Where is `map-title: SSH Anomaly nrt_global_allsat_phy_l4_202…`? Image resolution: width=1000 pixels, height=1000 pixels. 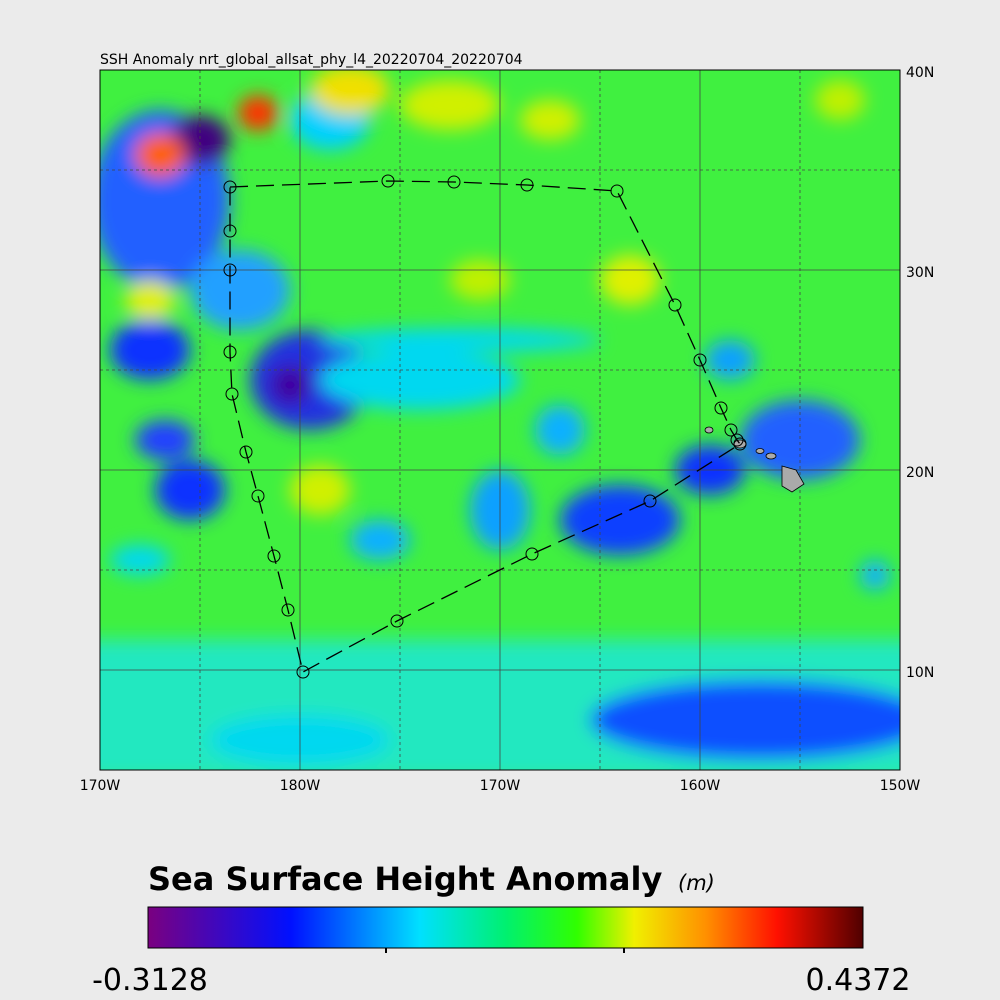
map-title: SSH Anomaly nrt_global_allsat_phy_l4_202… is located at coordinates (311, 60).